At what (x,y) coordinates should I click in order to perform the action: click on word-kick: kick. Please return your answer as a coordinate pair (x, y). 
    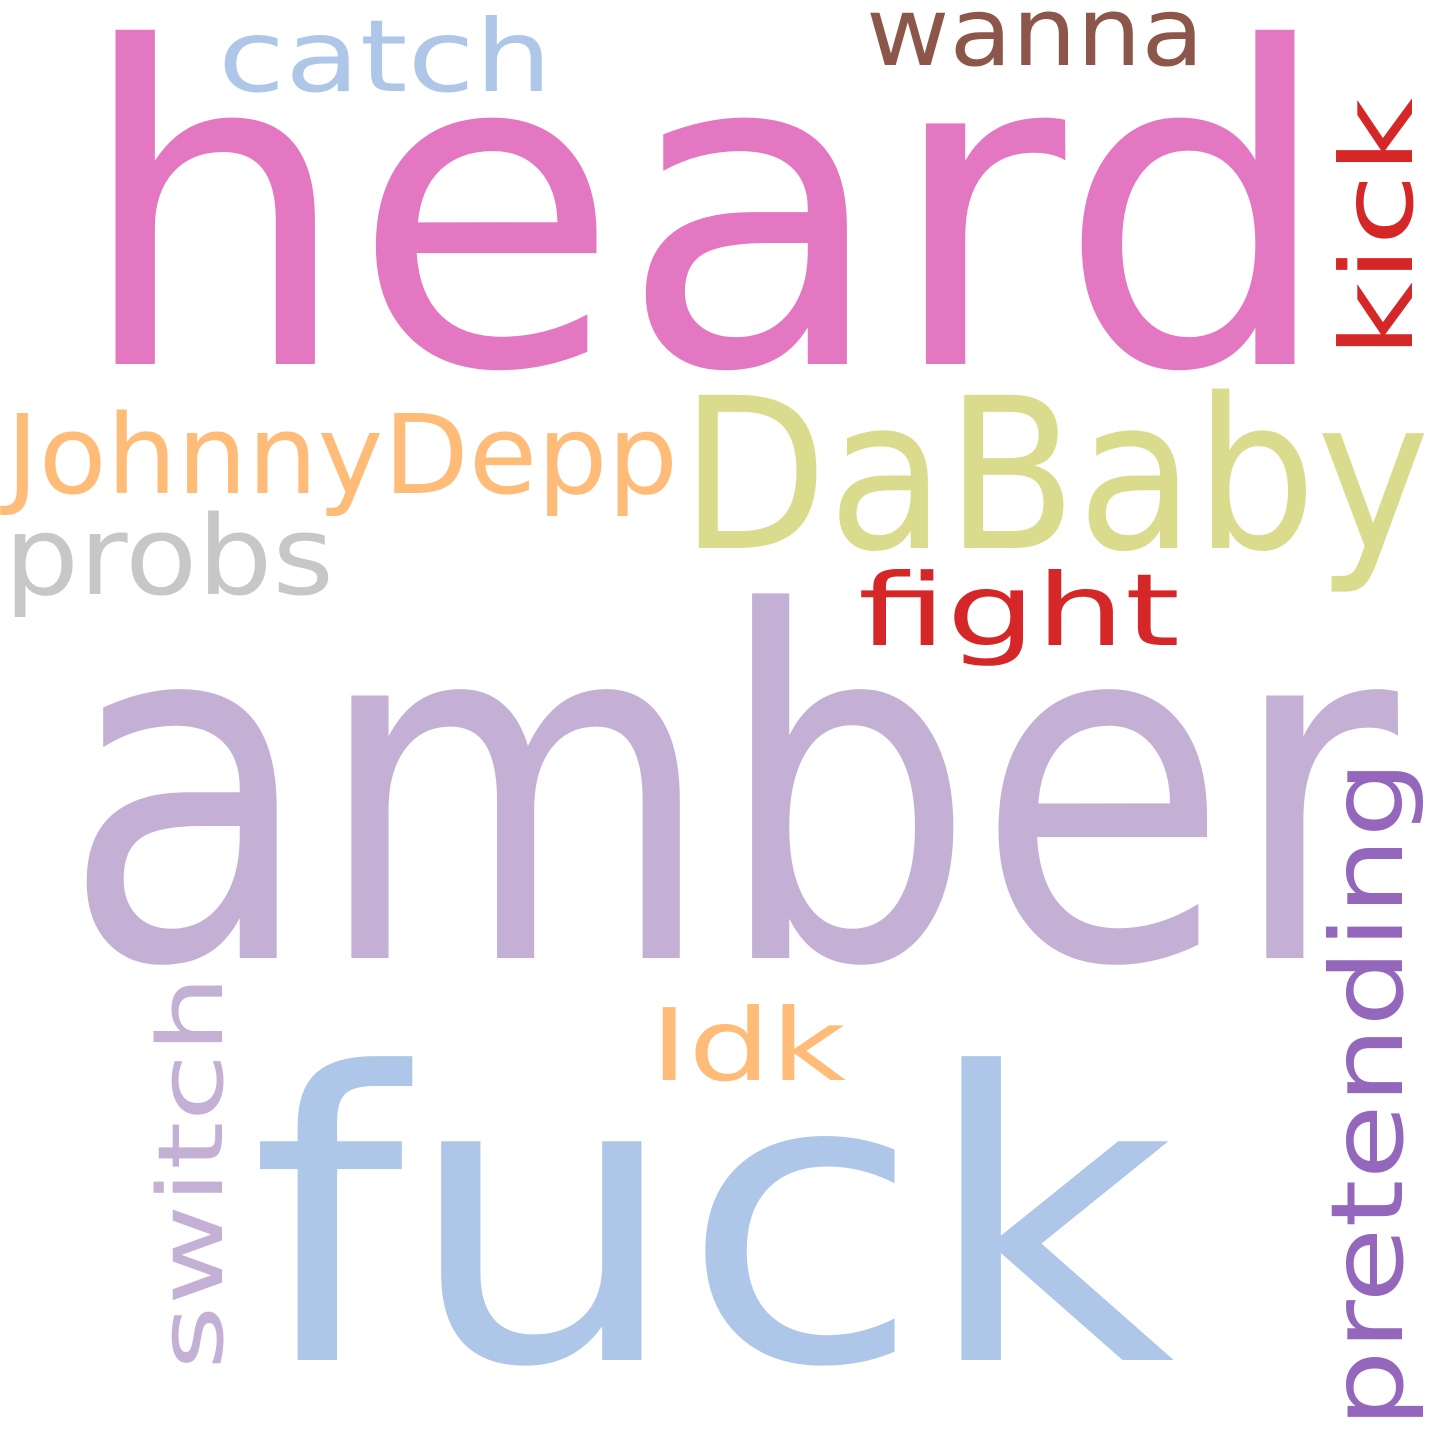
    Looking at the image, I should click on (1377, 228).